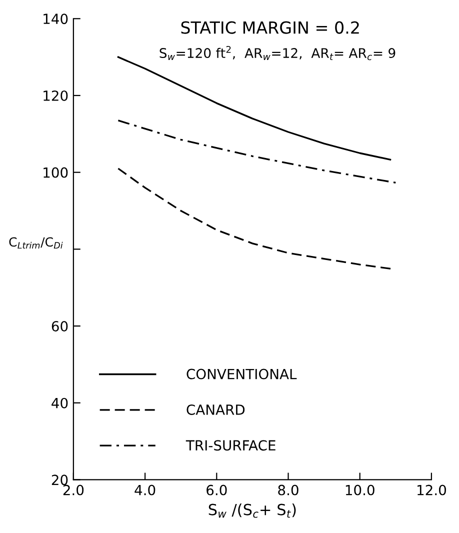 This screenshot has height=533, width=459. What do you see at coordinates (270, 27) in the screenshot?
I see `chart-title: STATIC MARGIN = 0.2` at bounding box center [270, 27].